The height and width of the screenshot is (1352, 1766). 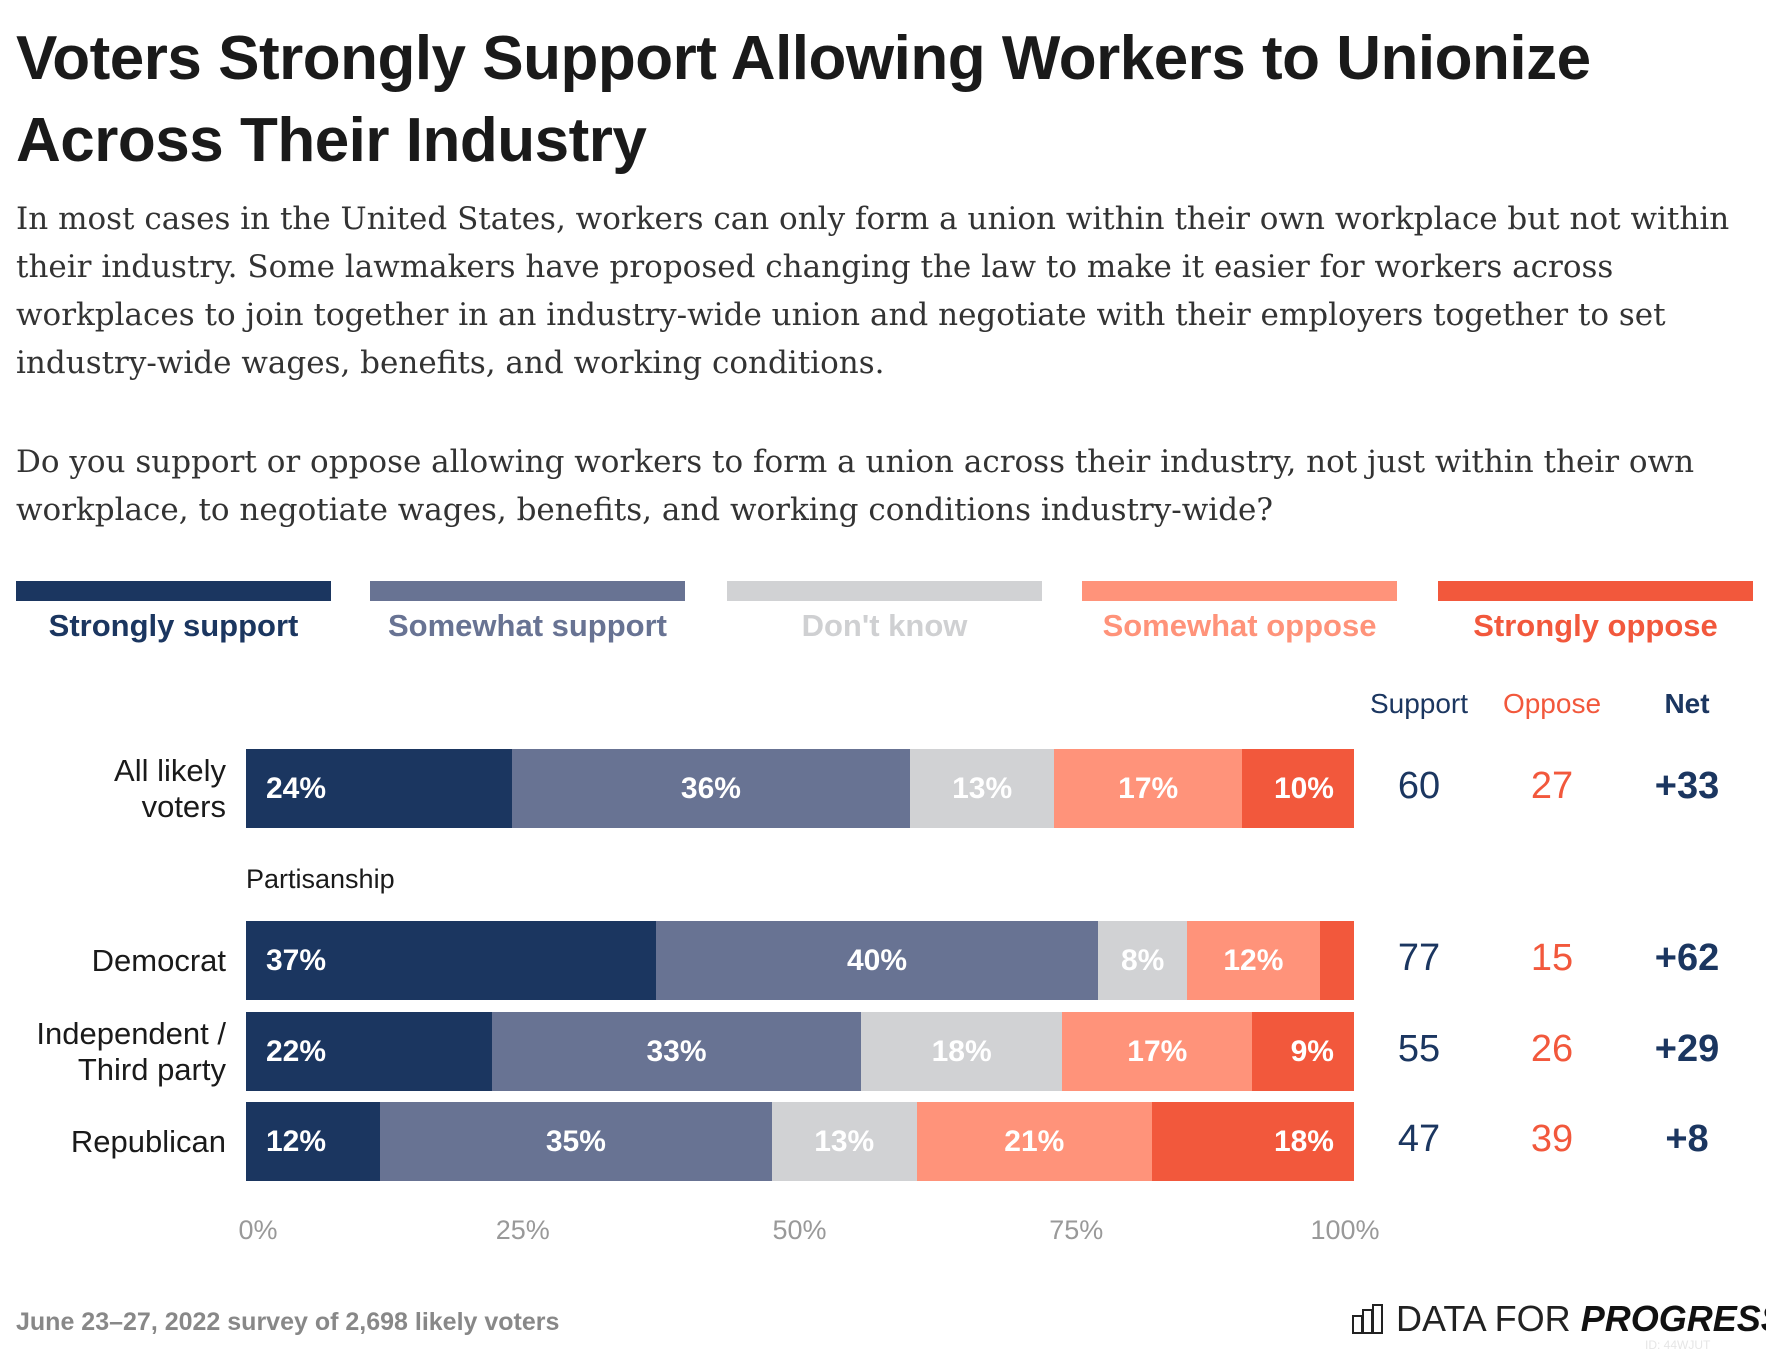 What do you see at coordinates (1673, 1318) in the screenshot?
I see `logo-text-bold: PROGRESS` at bounding box center [1673, 1318].